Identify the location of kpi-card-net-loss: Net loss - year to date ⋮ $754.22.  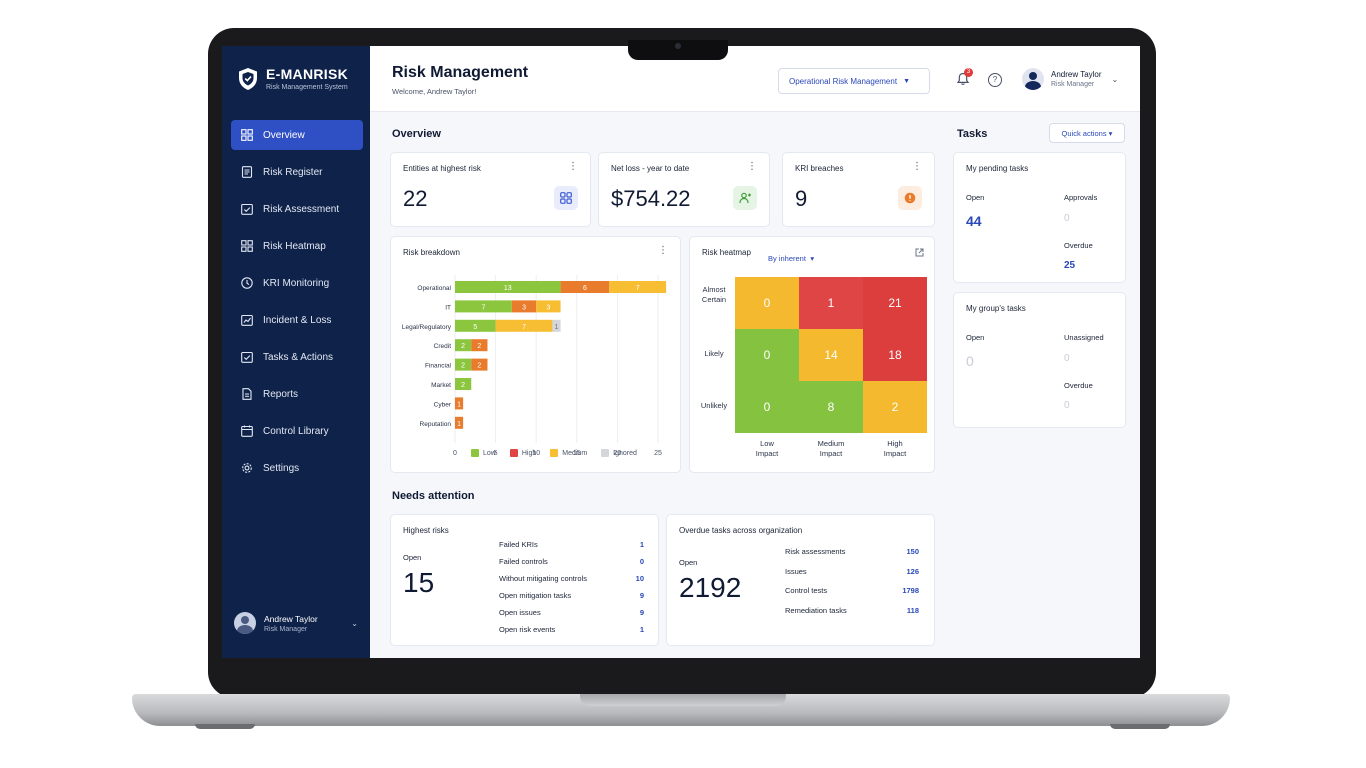
(684, 189).